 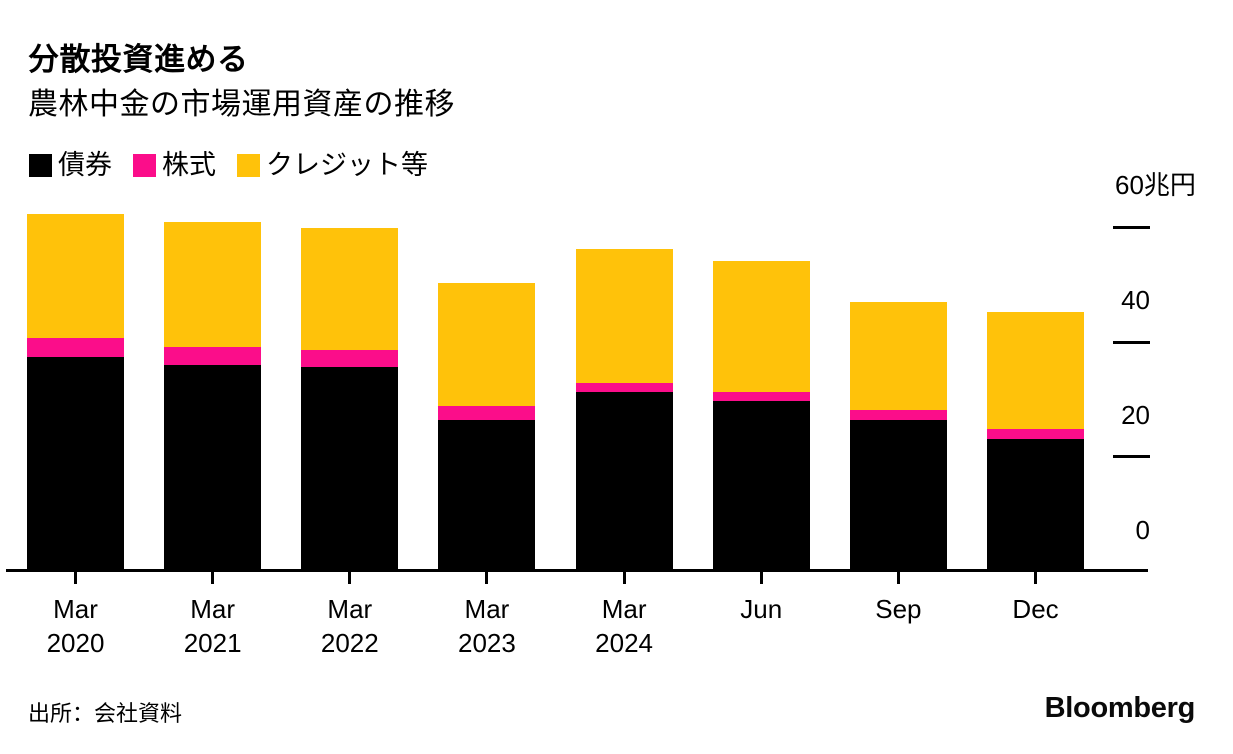 I want to click on legend-item-credit: クレジット等, so click(x=332, y=165).